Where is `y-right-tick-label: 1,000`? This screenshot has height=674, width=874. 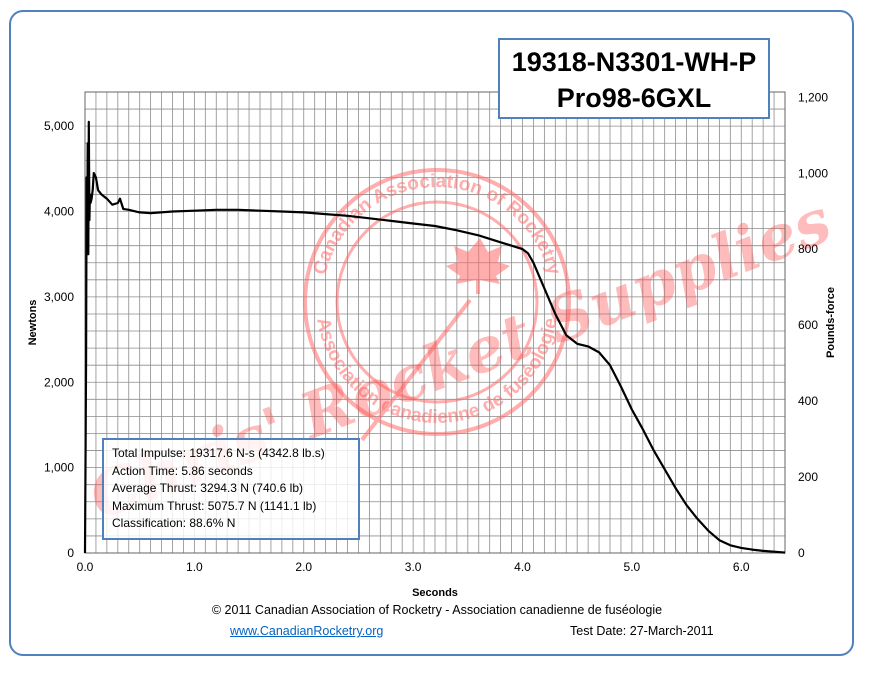
y-right-tick-label: 1,000 is located at coordinates (813, 173).